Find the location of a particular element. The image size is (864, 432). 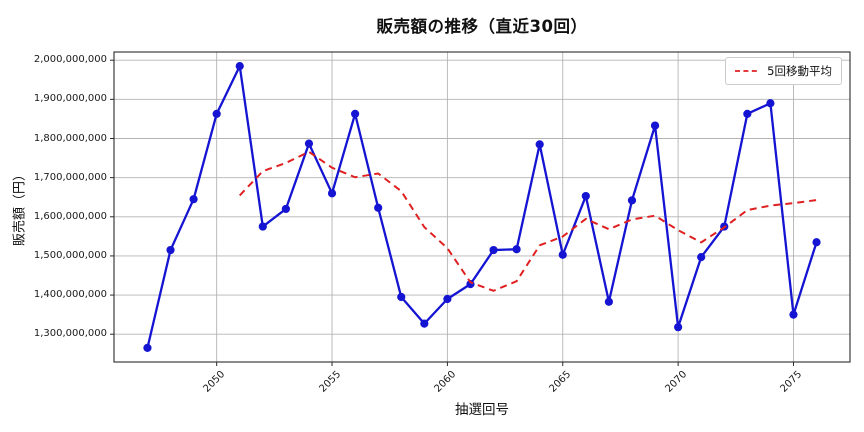

legend-box: 5回移動平均 is located at coordinates (783, 71).